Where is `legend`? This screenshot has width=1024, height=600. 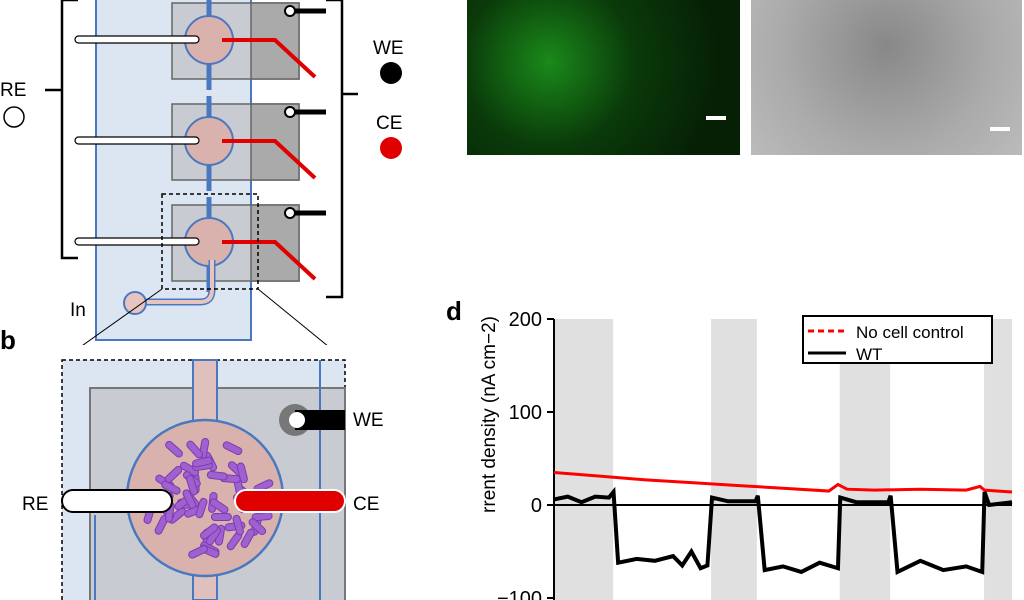 legend is located at coordinates (897, 339).